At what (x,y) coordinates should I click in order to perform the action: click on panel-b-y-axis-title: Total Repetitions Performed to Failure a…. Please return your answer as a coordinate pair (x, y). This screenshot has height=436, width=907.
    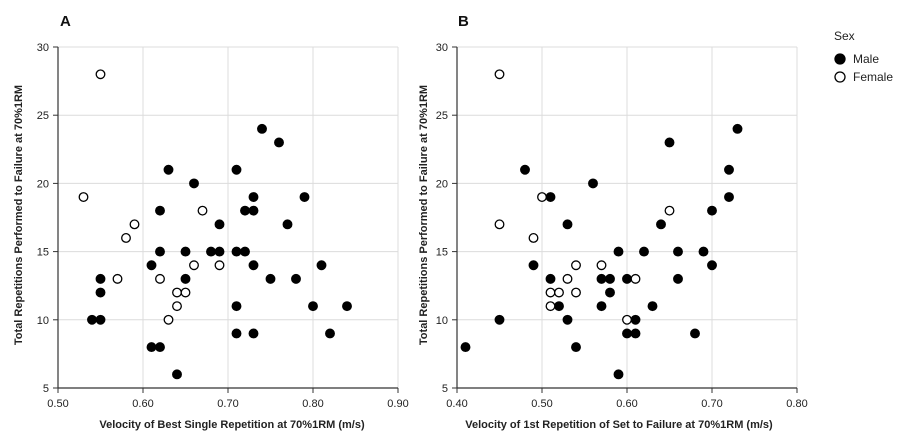
    Looking at the image, I should click on (424, 215).